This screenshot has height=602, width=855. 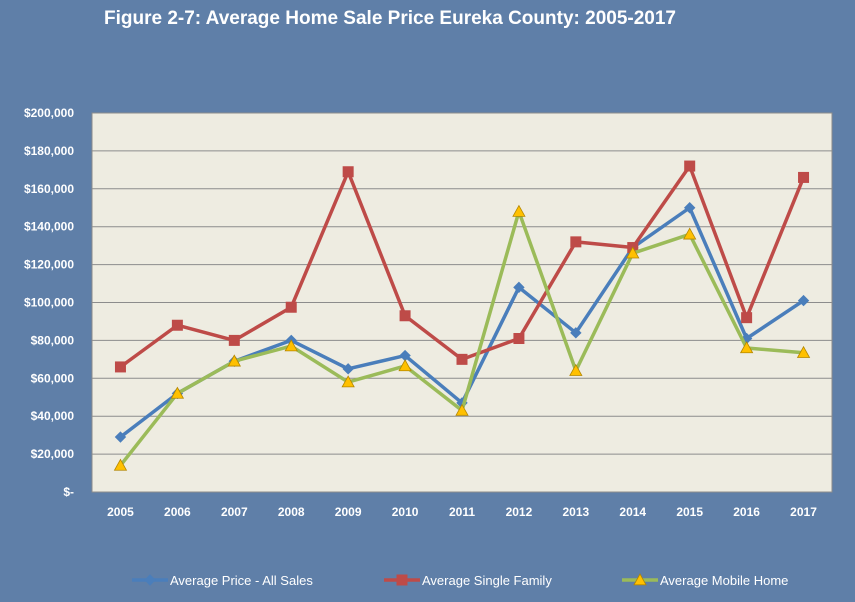 What do you see at coordinates (49, 227) in the screenshot?
I see `y-tick-label: $140,000` at bounding box center [49, 227].